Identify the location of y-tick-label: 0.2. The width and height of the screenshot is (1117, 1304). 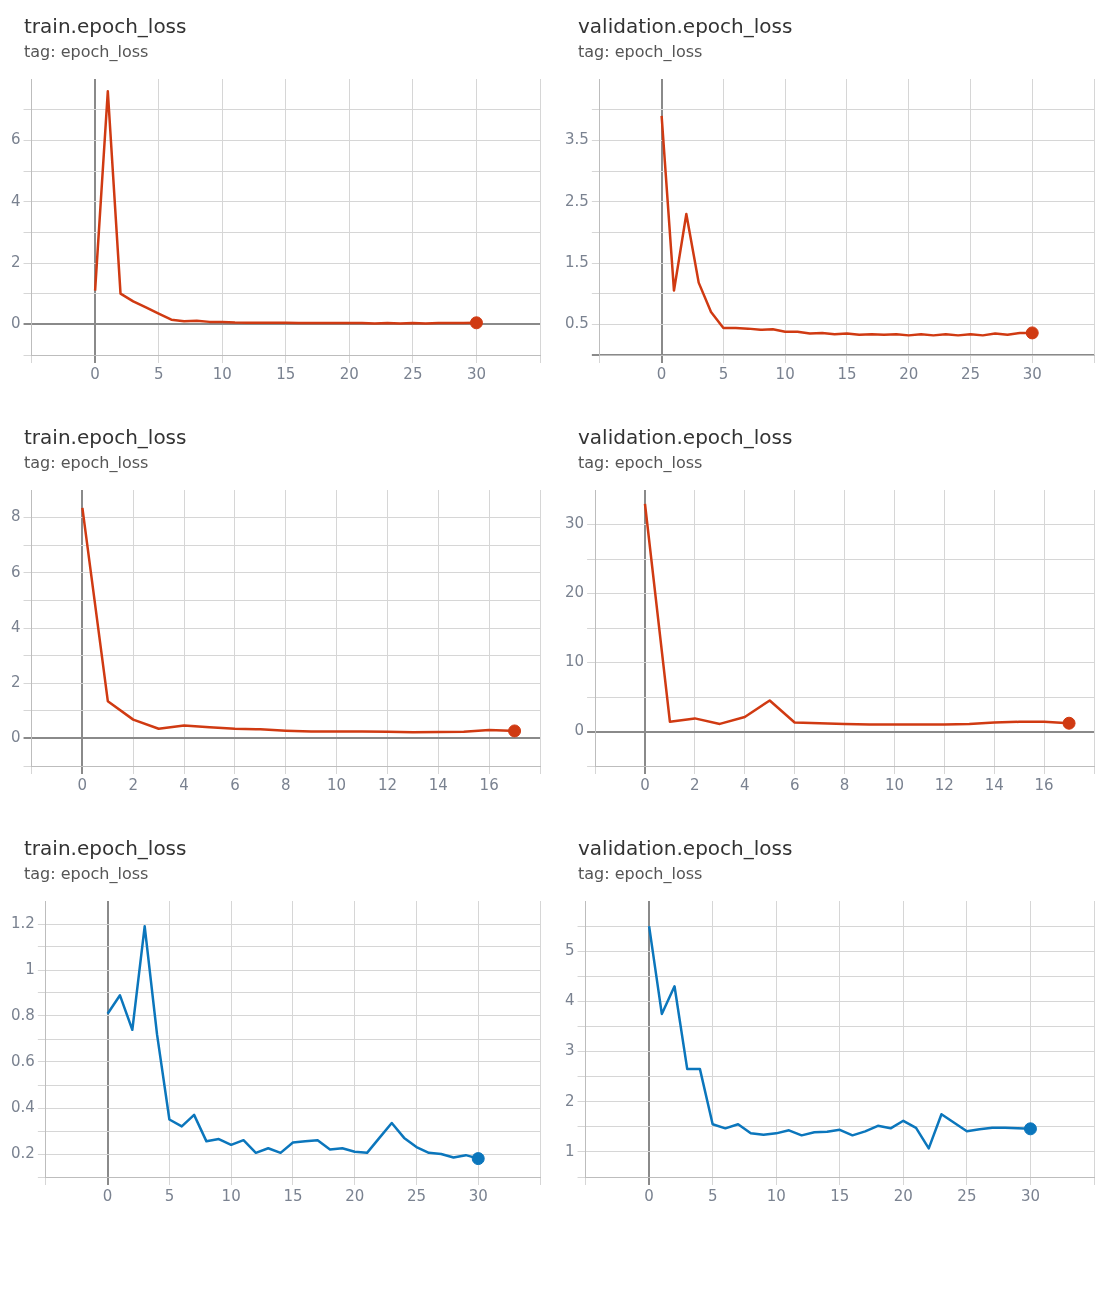
(23, 1152).